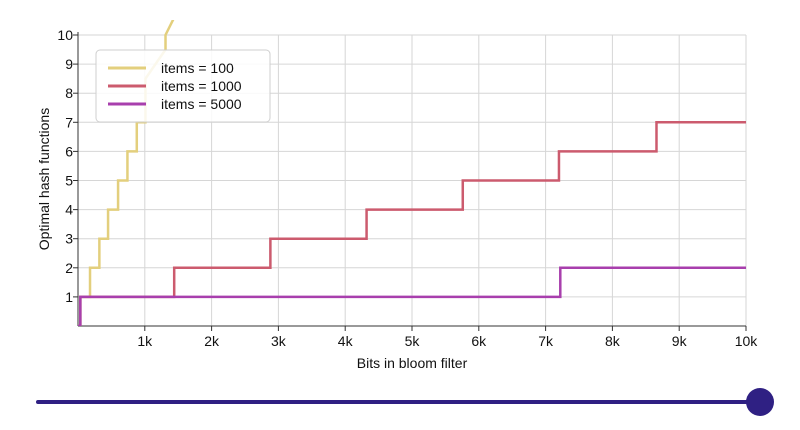  What do you see at coordinates (197, 68) in the screenshot?
I see `legend-label: items = 100` at bounding box center [197, 68].